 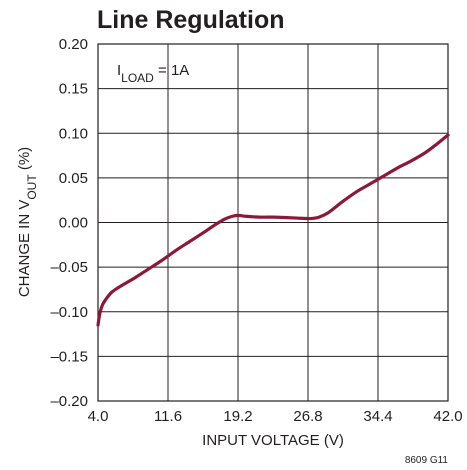 I want to click on y-tick-label: 0.15, so click(x=73, y=89).